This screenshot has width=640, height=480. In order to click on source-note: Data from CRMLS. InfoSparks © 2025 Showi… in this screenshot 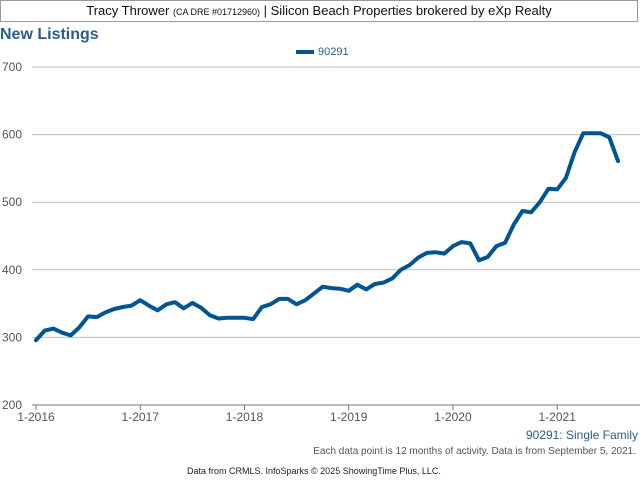, I will do `click(314, 471)`.